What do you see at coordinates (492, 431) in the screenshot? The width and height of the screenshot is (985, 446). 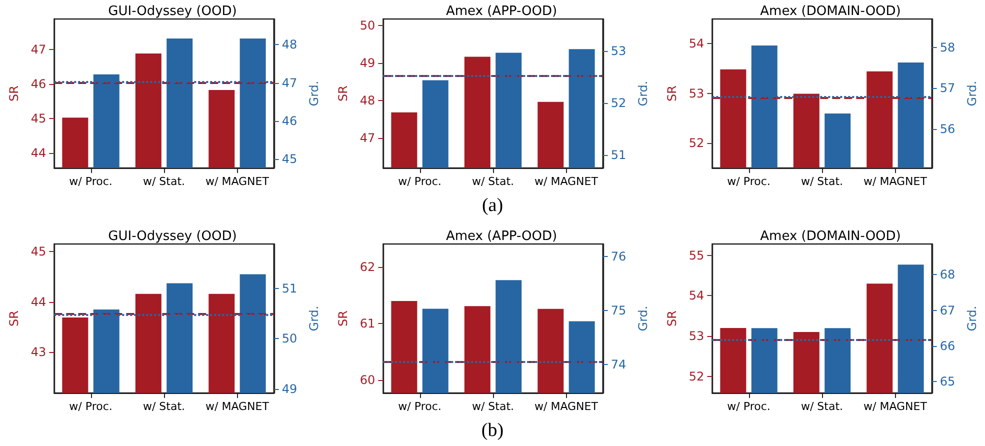 I see `text: (b)` at bounding box center [492, 431].